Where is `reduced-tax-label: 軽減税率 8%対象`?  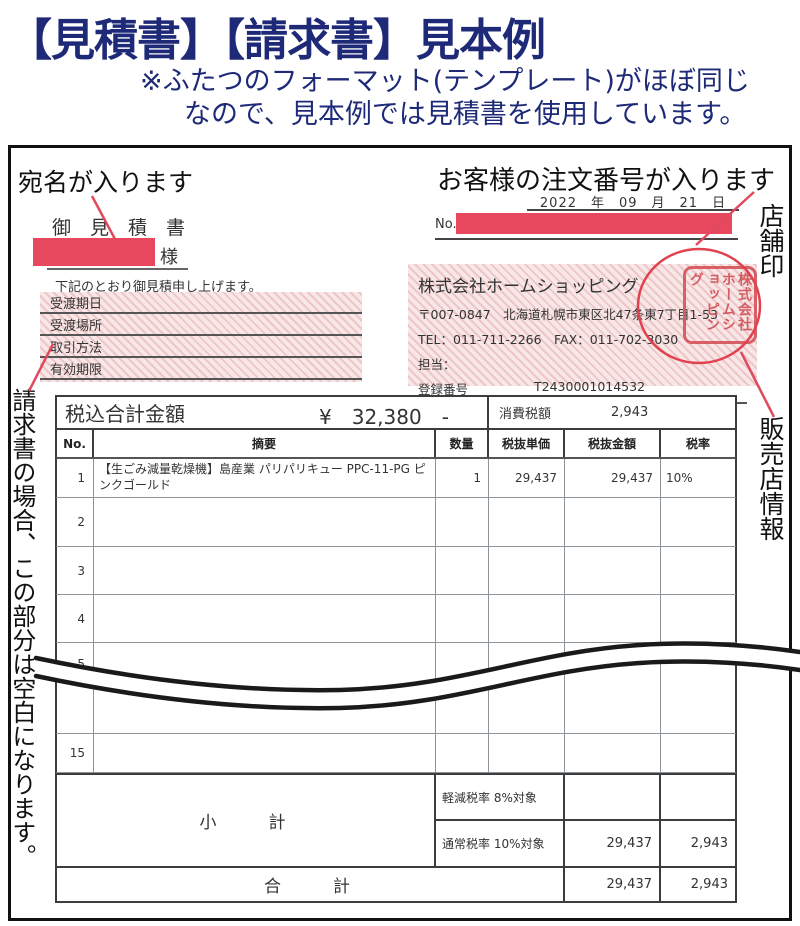
reduced-tax-label: 軽減税率 8%対象 is located at coordinates (500, 798).